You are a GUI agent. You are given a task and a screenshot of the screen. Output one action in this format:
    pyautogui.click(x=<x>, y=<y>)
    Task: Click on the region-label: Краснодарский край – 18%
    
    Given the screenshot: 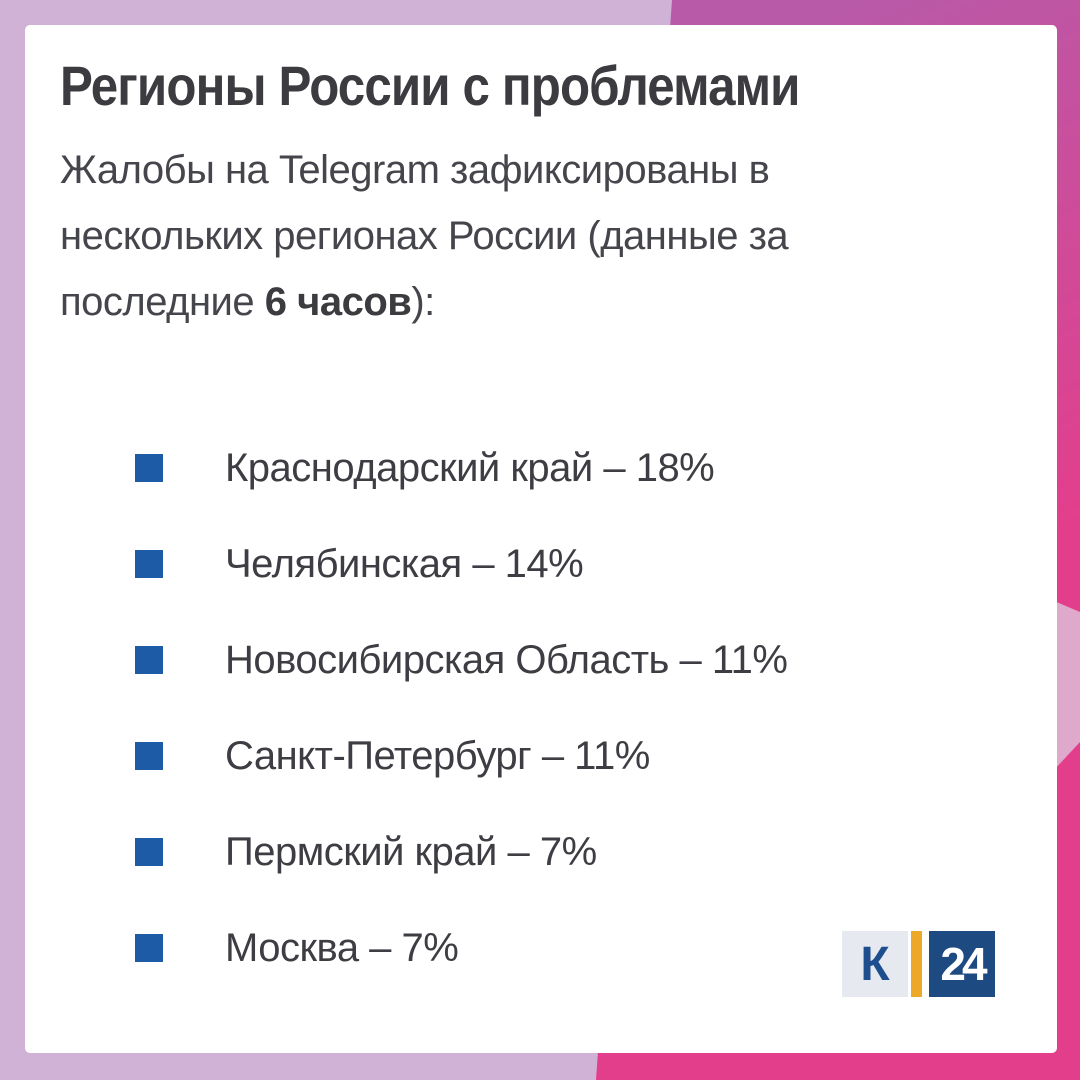 What is the action you would take?
    pyautogui.click(x=470, y=467)
    